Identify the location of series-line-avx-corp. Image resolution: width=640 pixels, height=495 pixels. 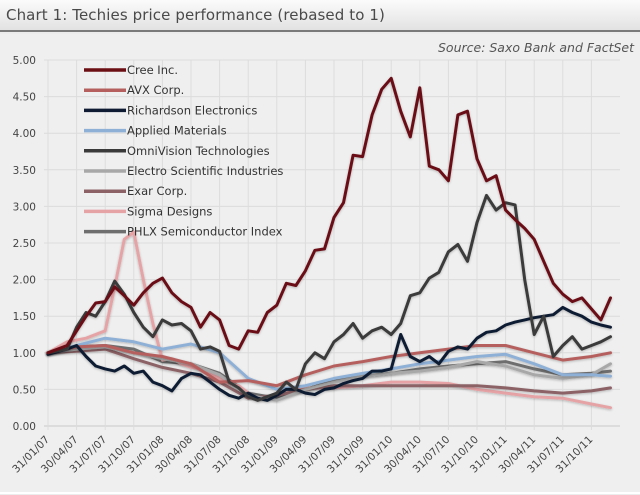
(329, 366).